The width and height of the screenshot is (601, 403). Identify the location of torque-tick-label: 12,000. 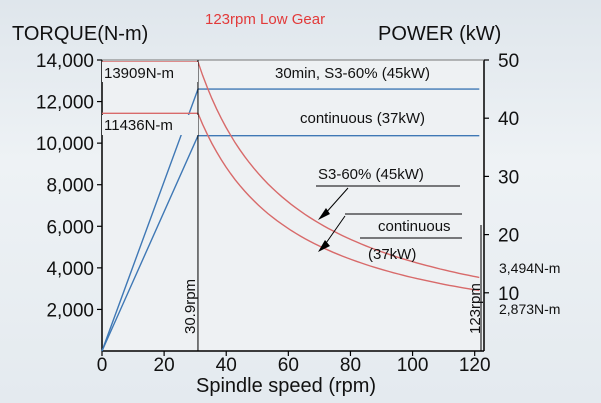
(65, 103).